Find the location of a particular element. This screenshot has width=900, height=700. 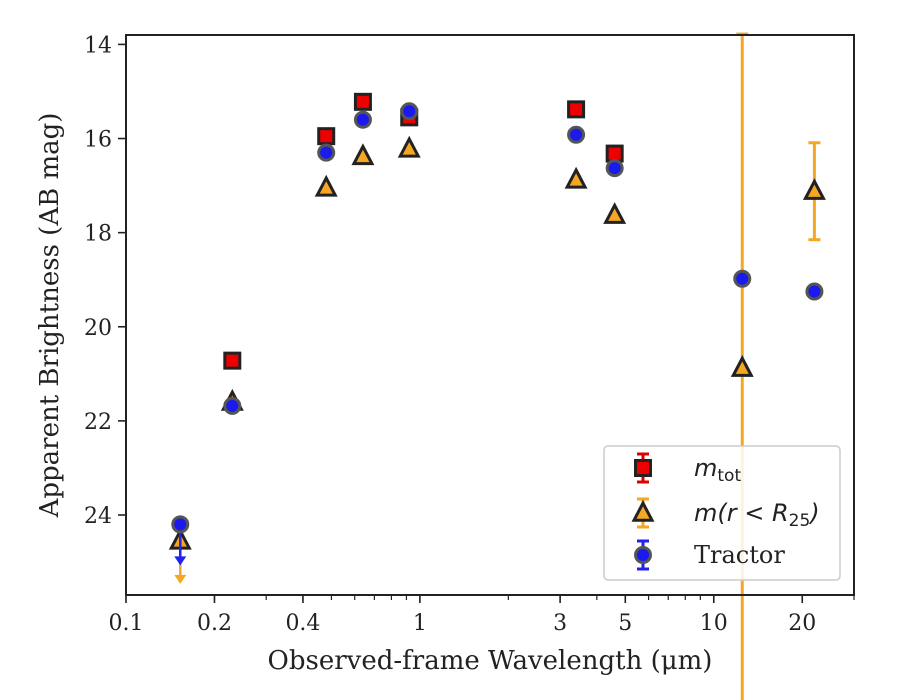

y-tick-label-5: 24 is located at coordinates (98, 516).